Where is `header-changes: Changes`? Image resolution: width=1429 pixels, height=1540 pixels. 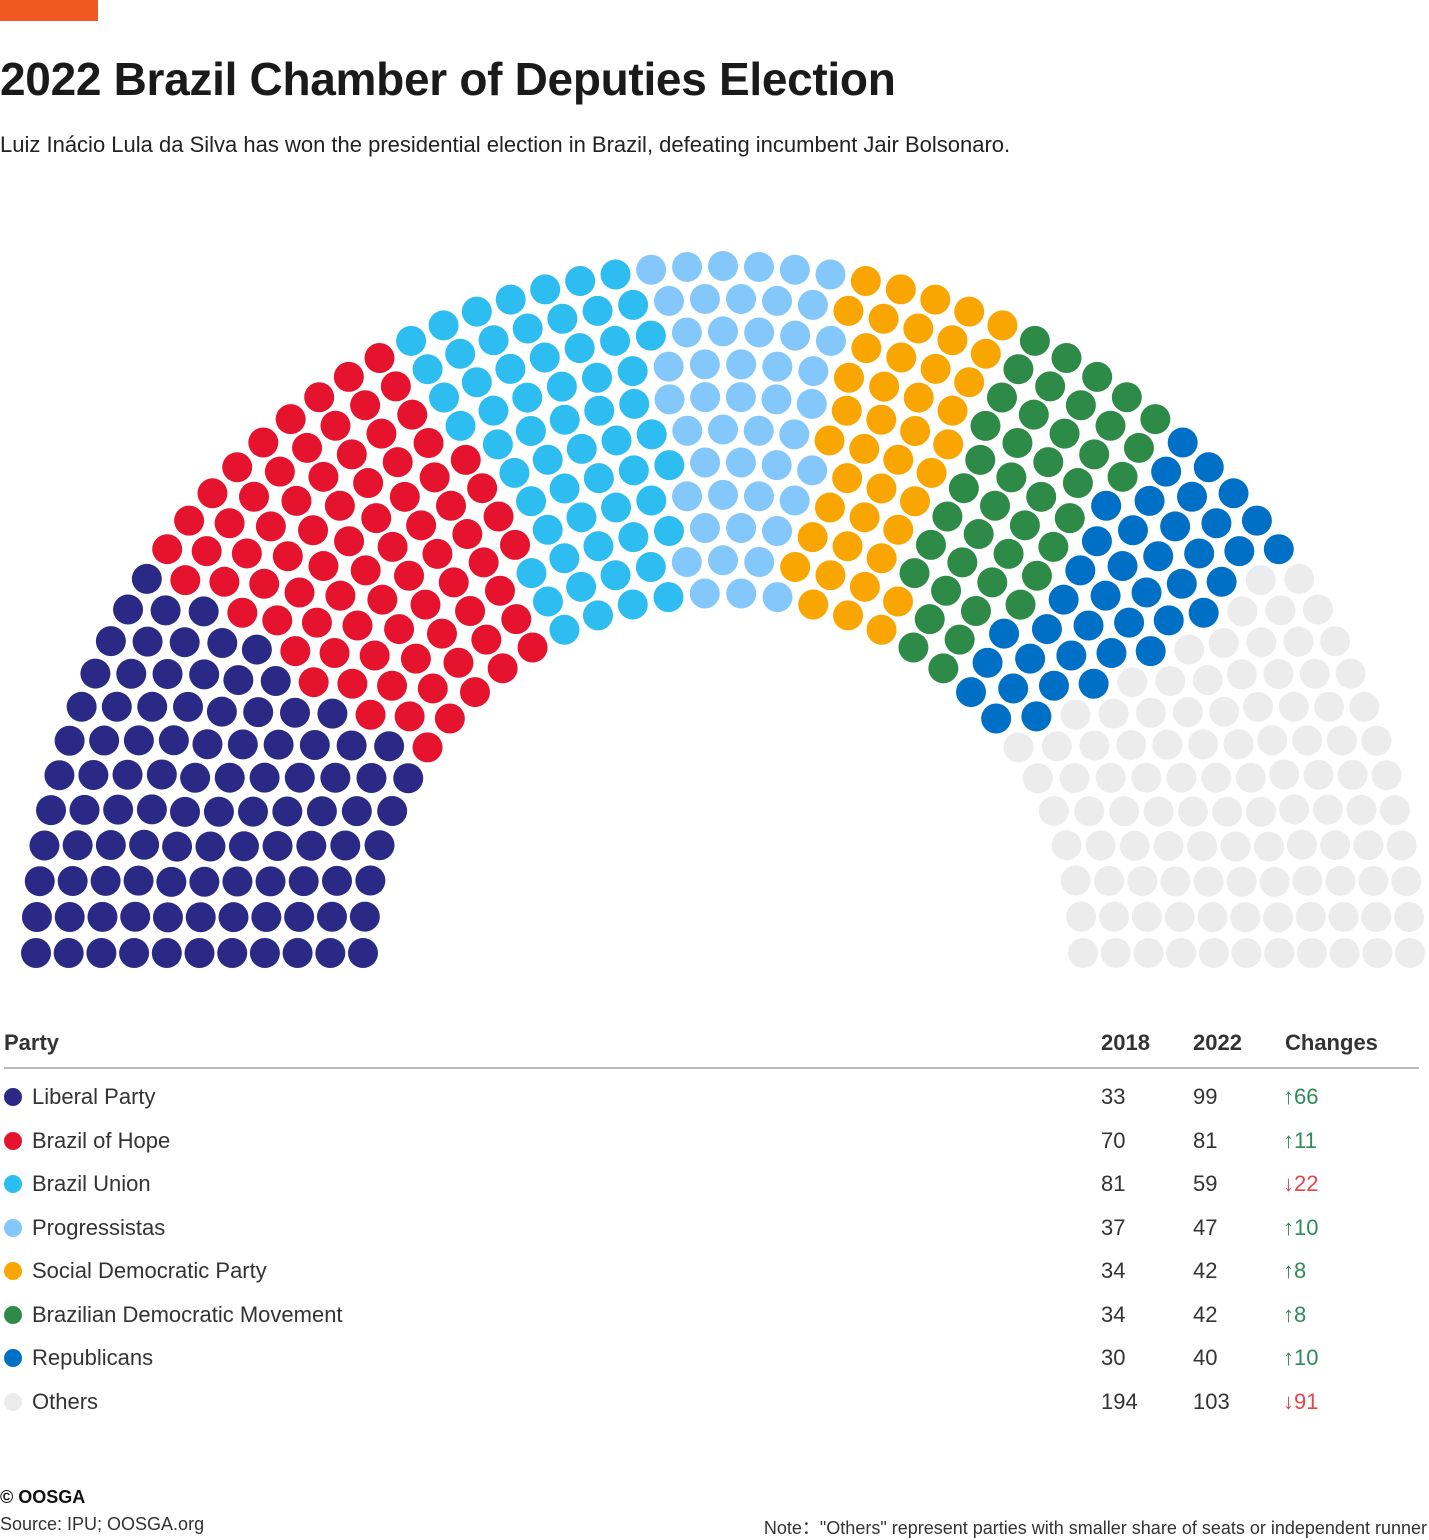 header-changes: Changes is located at coordinates (1331, 1042).